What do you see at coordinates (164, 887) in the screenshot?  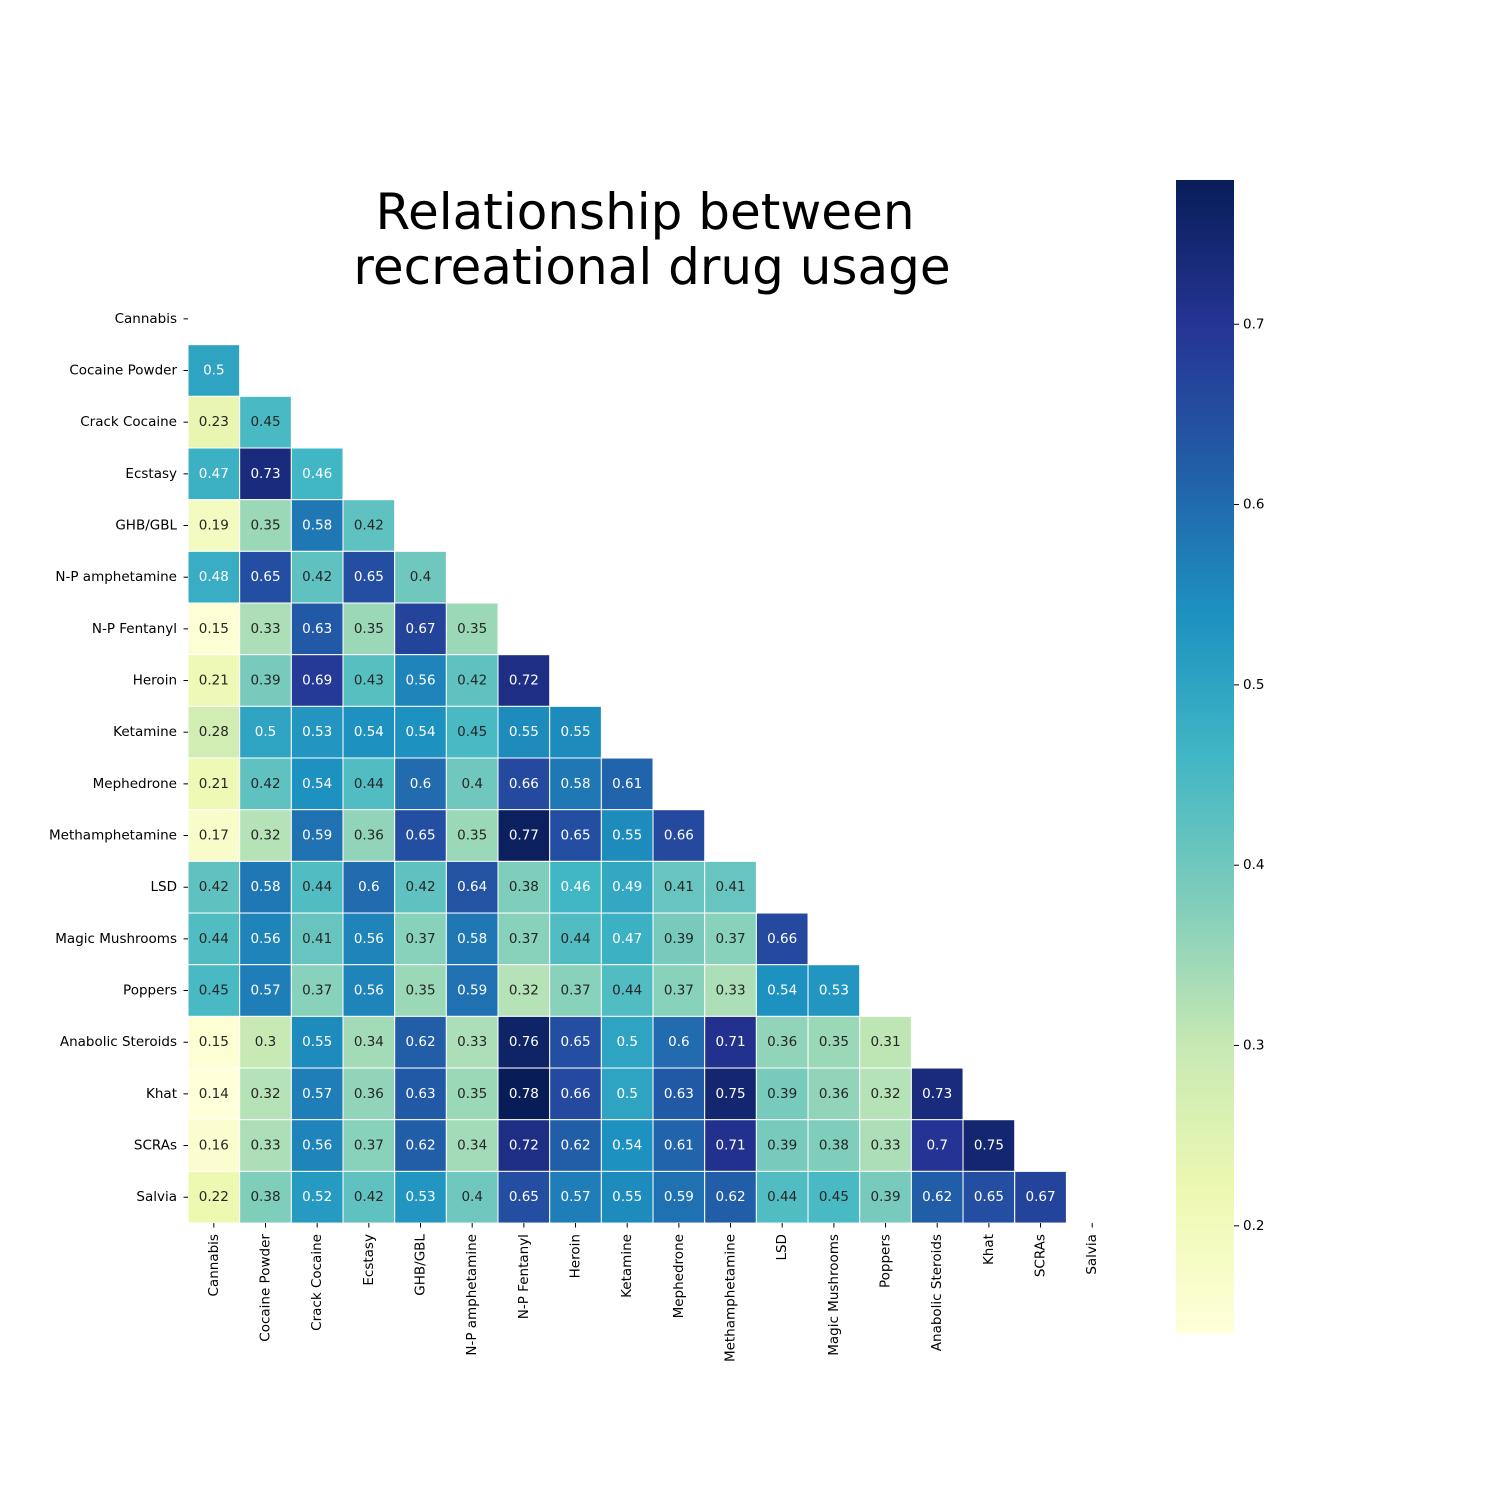 I see `y-tick-label: LSD` at bounding box center [164, 887].